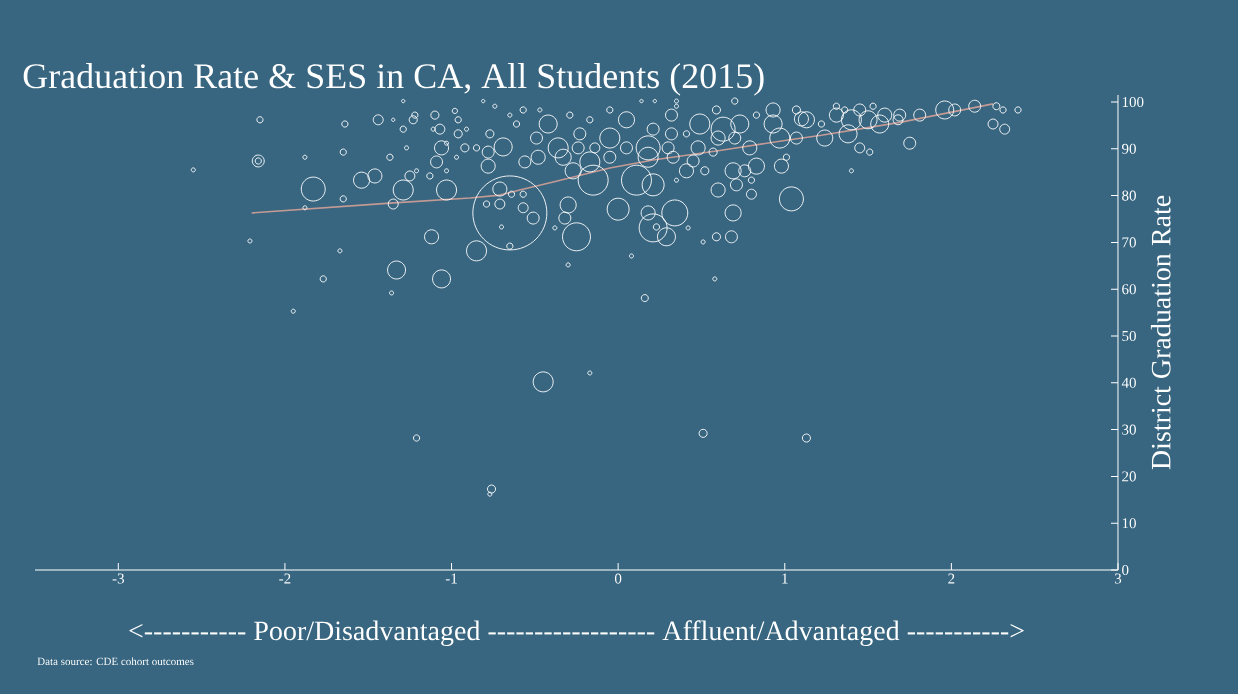  Describe the element at coordinates (451, 578) in the screenshot. I see `x-tick-label: -1` at that location.